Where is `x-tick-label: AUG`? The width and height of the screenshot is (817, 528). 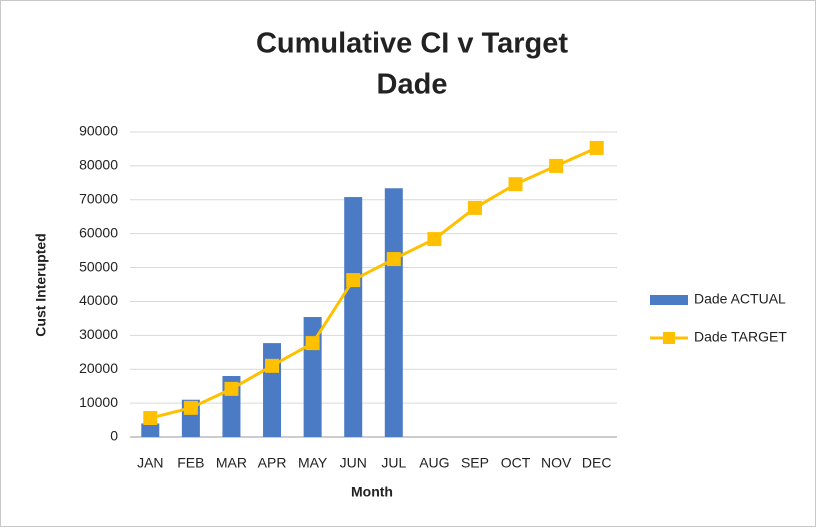
x-tick-label: AUG is located at coordinates (434, 463).